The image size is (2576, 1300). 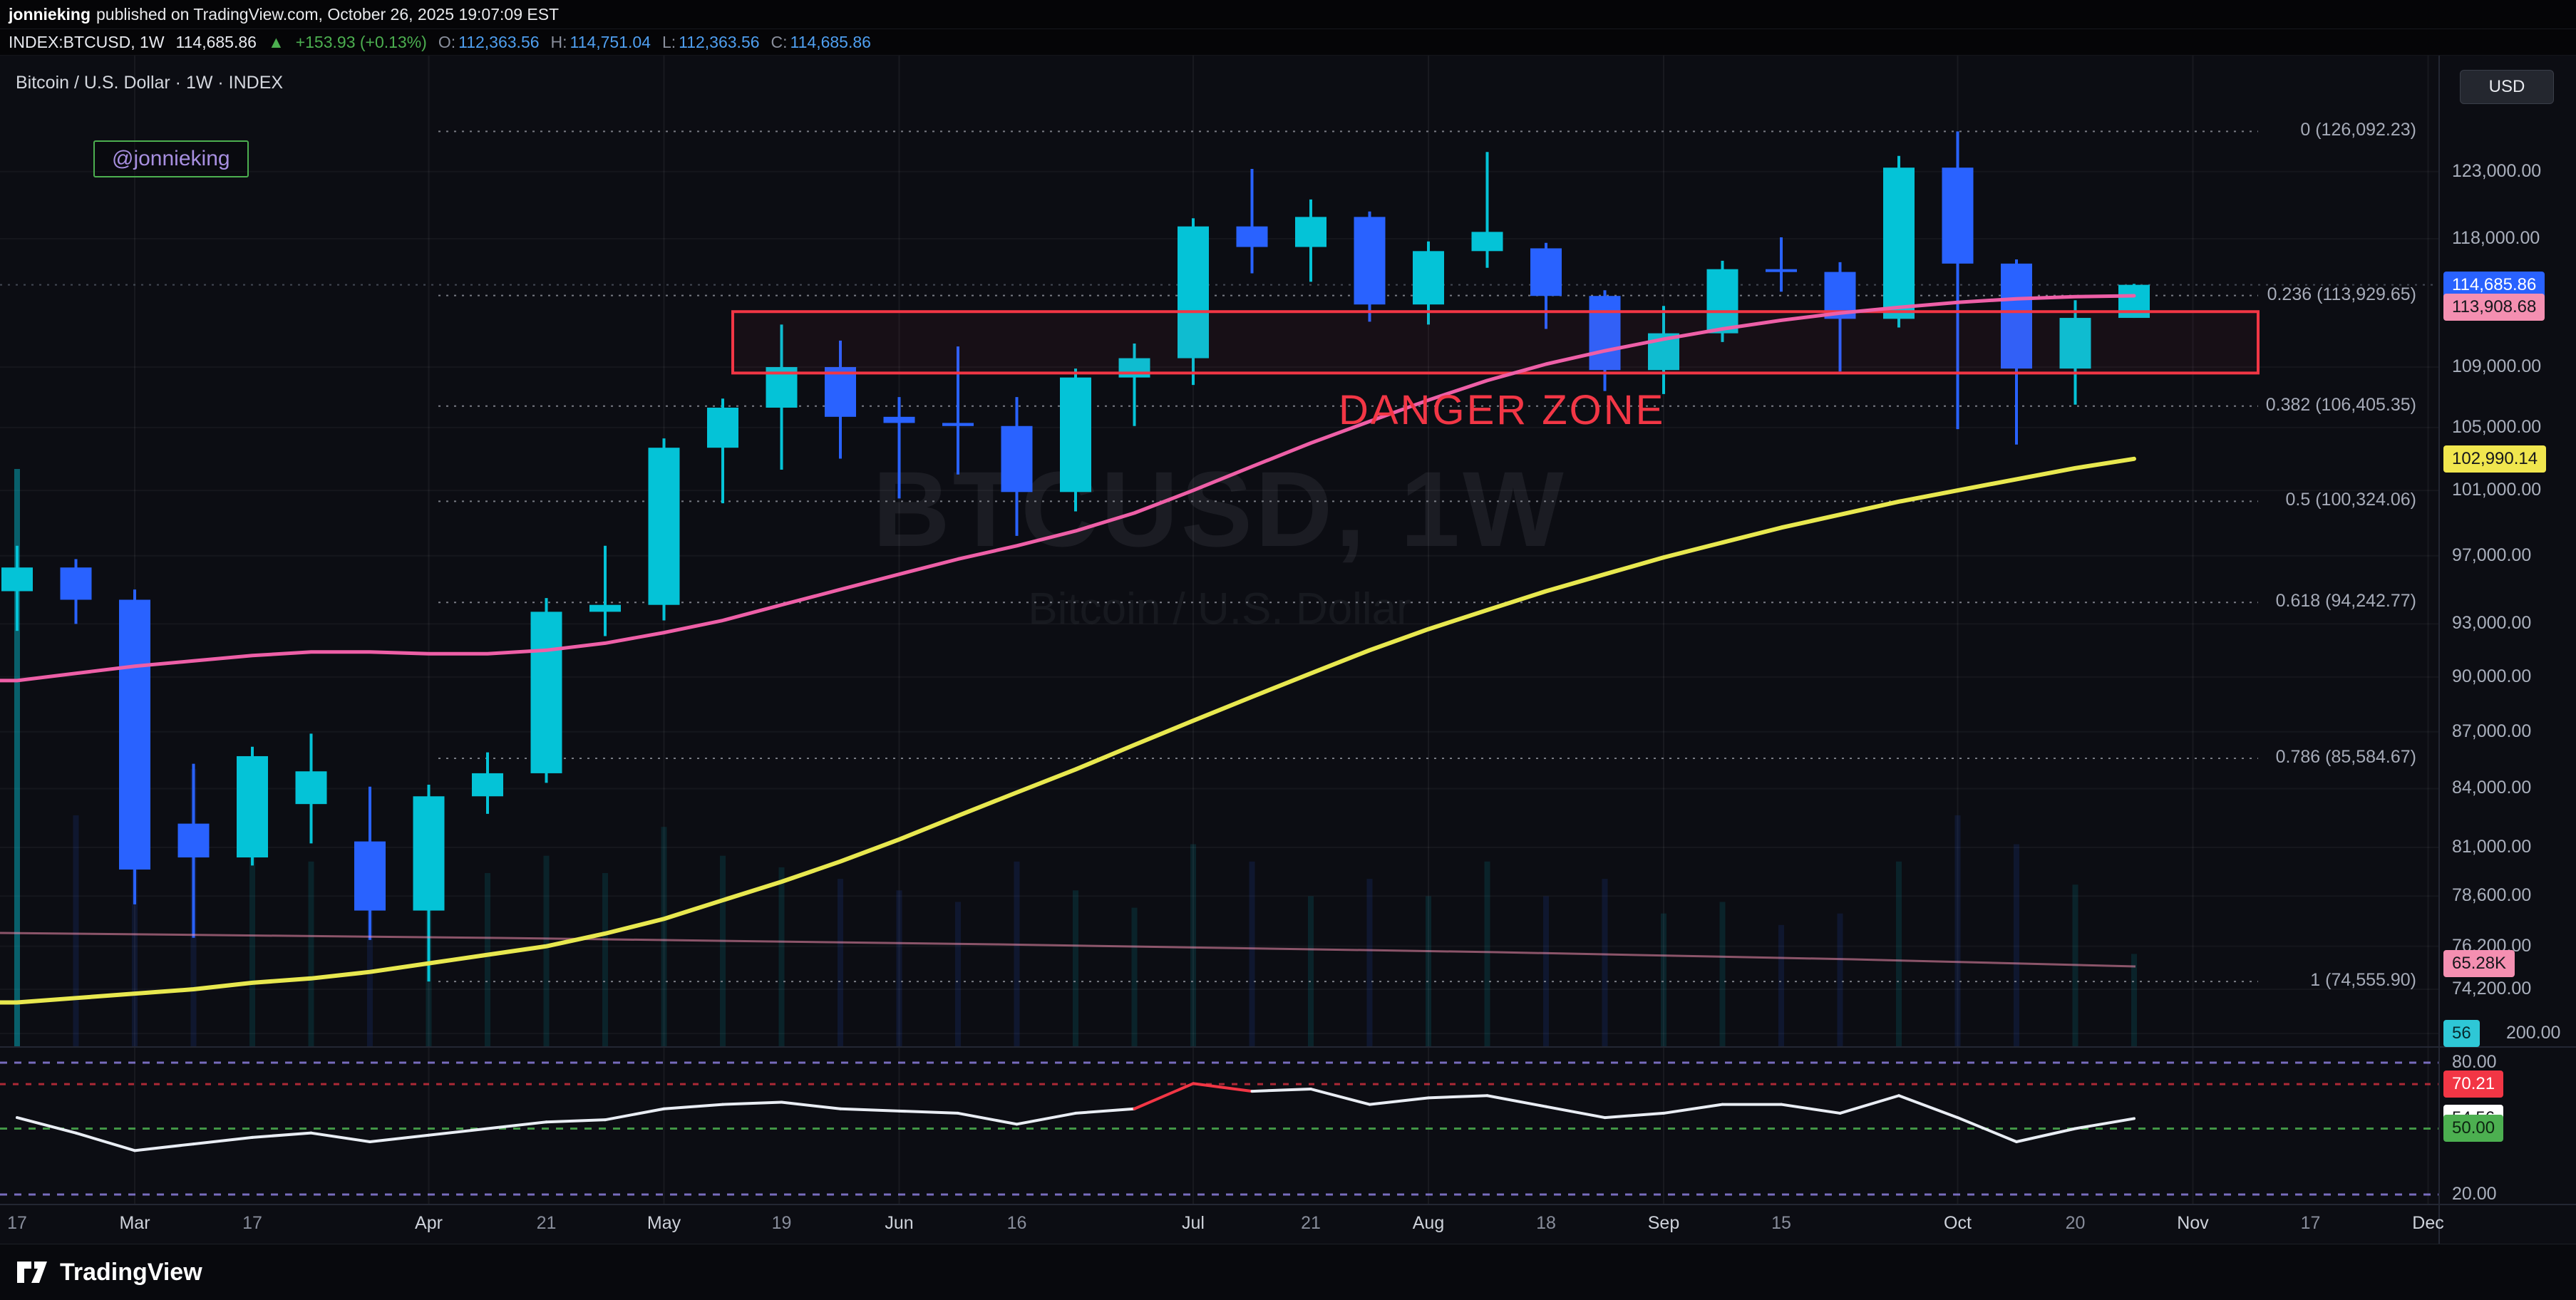 What do you see at coordinates (361, 41) in the screenshot?
I see `ticker-change: +153.93 (+0.13%)` at bounding box center [361, 41].